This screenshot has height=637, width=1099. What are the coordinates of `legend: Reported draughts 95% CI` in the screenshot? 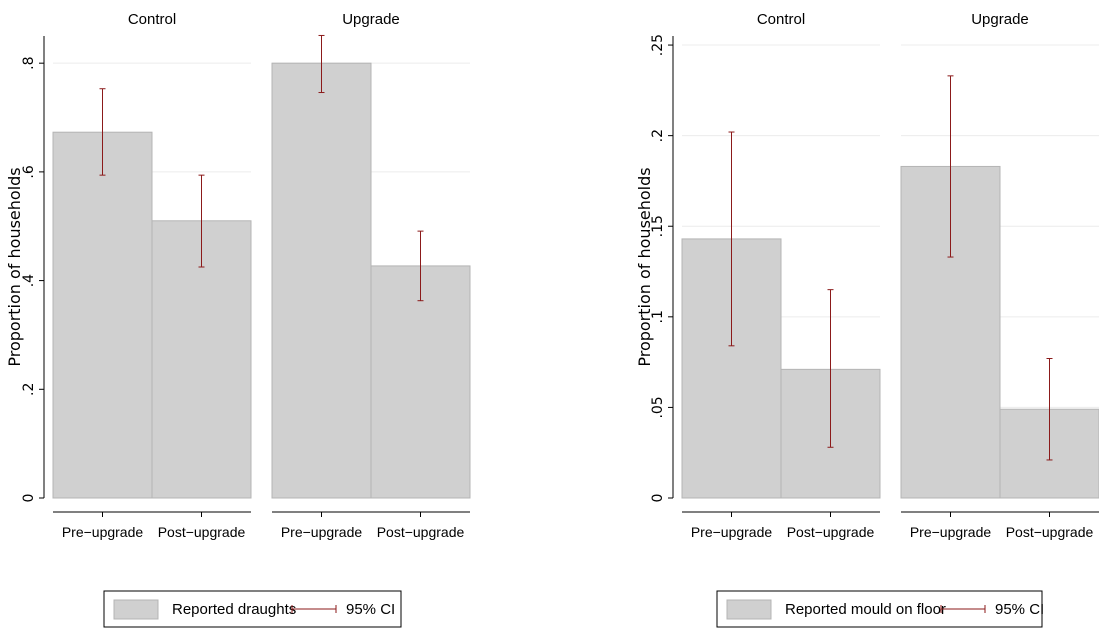 It's located at (252, 609).